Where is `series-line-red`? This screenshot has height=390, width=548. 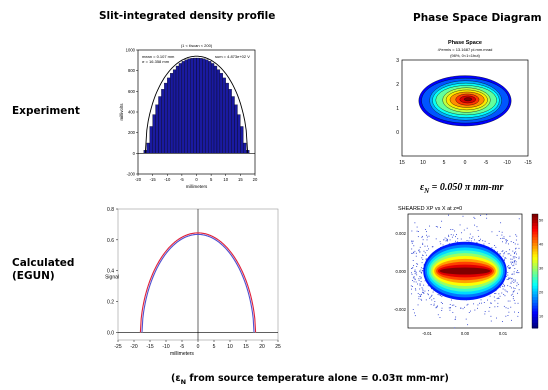 series-line-red is located at coordinates (198, 282).